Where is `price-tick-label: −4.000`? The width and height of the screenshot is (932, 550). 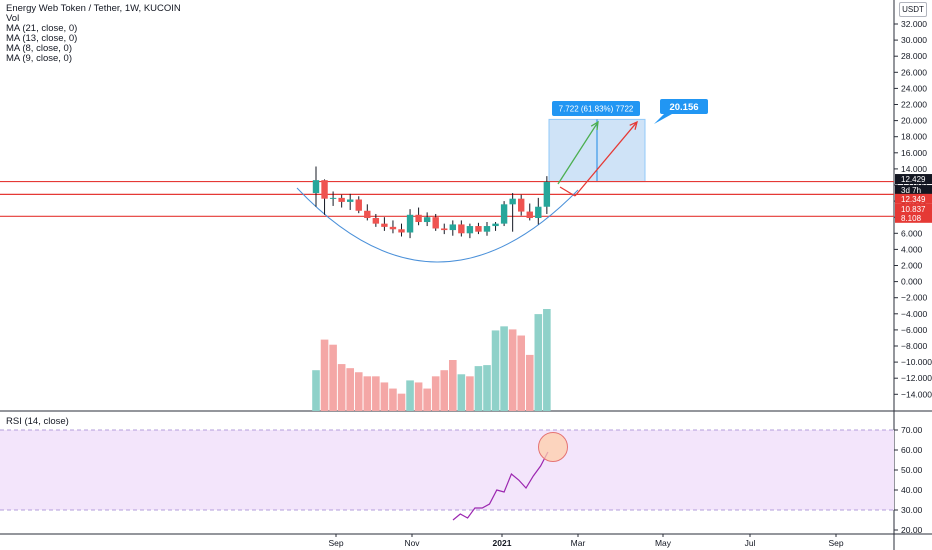
price-tick-label: −4.000 is located at coordinates (914, 314).